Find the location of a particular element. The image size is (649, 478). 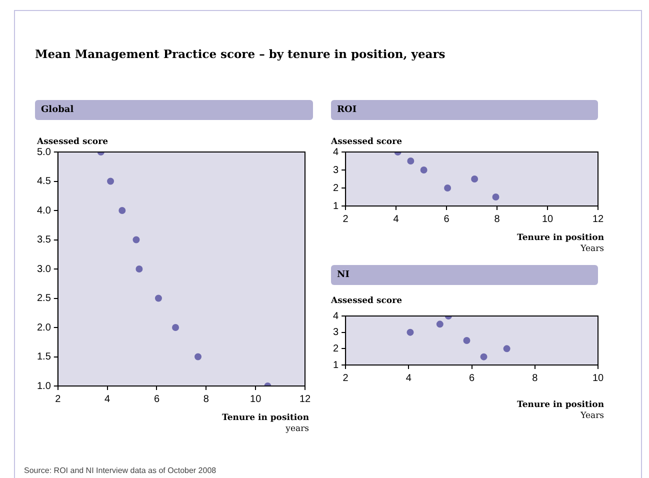

source-note: Source: ROI and NI Interview data as of October 2008 is located at coordinates (120, 470).